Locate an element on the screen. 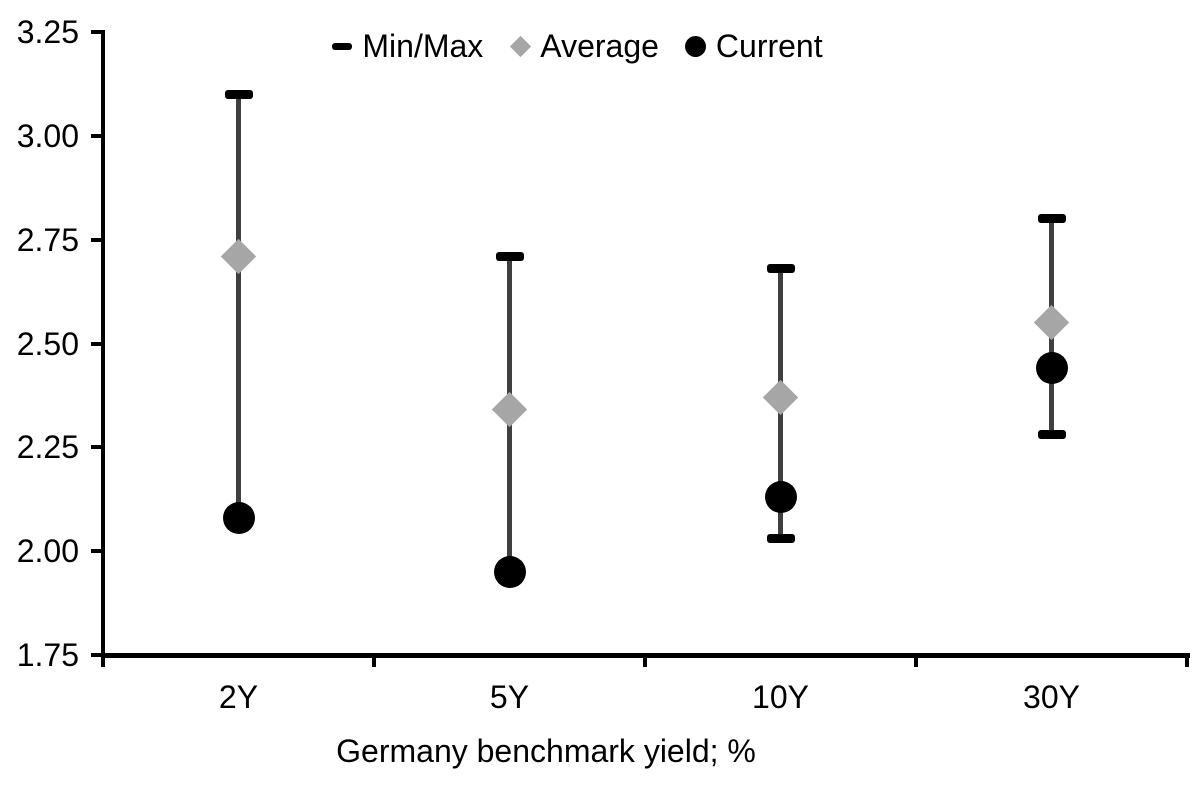 The height and width of the screenshot is (788, 1200). legend-item-average: Average is located at coordinates (583, 46).